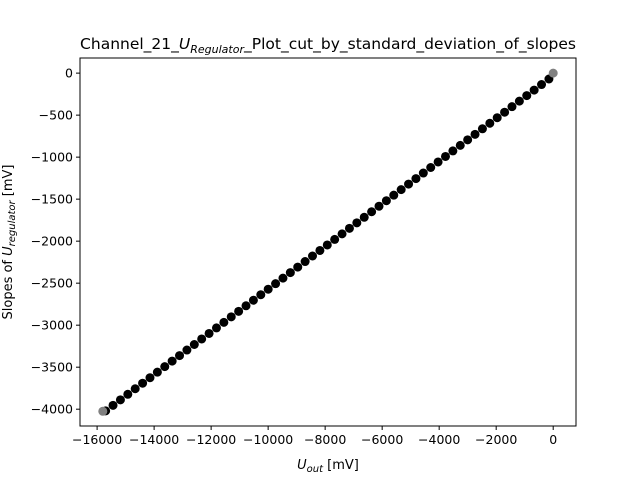 The height and width of the screenshot is (480, 640). I want to click on x-tick-label: −10000, so click(268, 439).